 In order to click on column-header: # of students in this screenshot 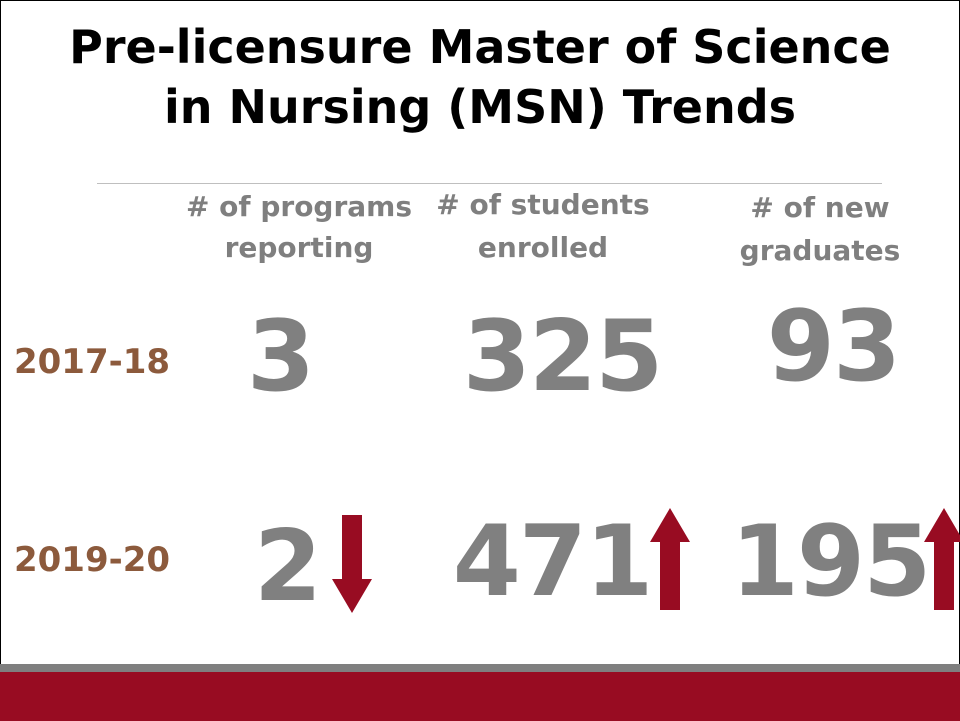, I will do `click(543, 204)`.